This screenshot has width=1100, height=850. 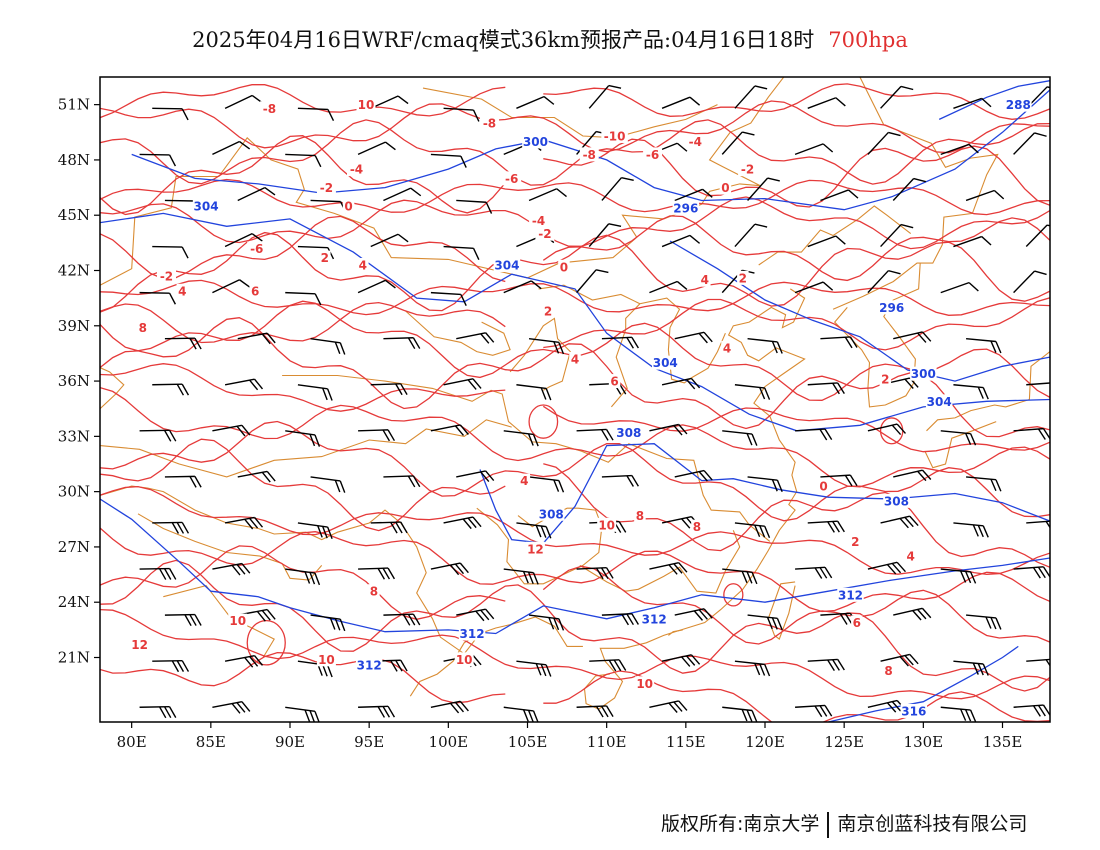 I want to click on y-tick-label: 27N, so click(x=74, y=547).